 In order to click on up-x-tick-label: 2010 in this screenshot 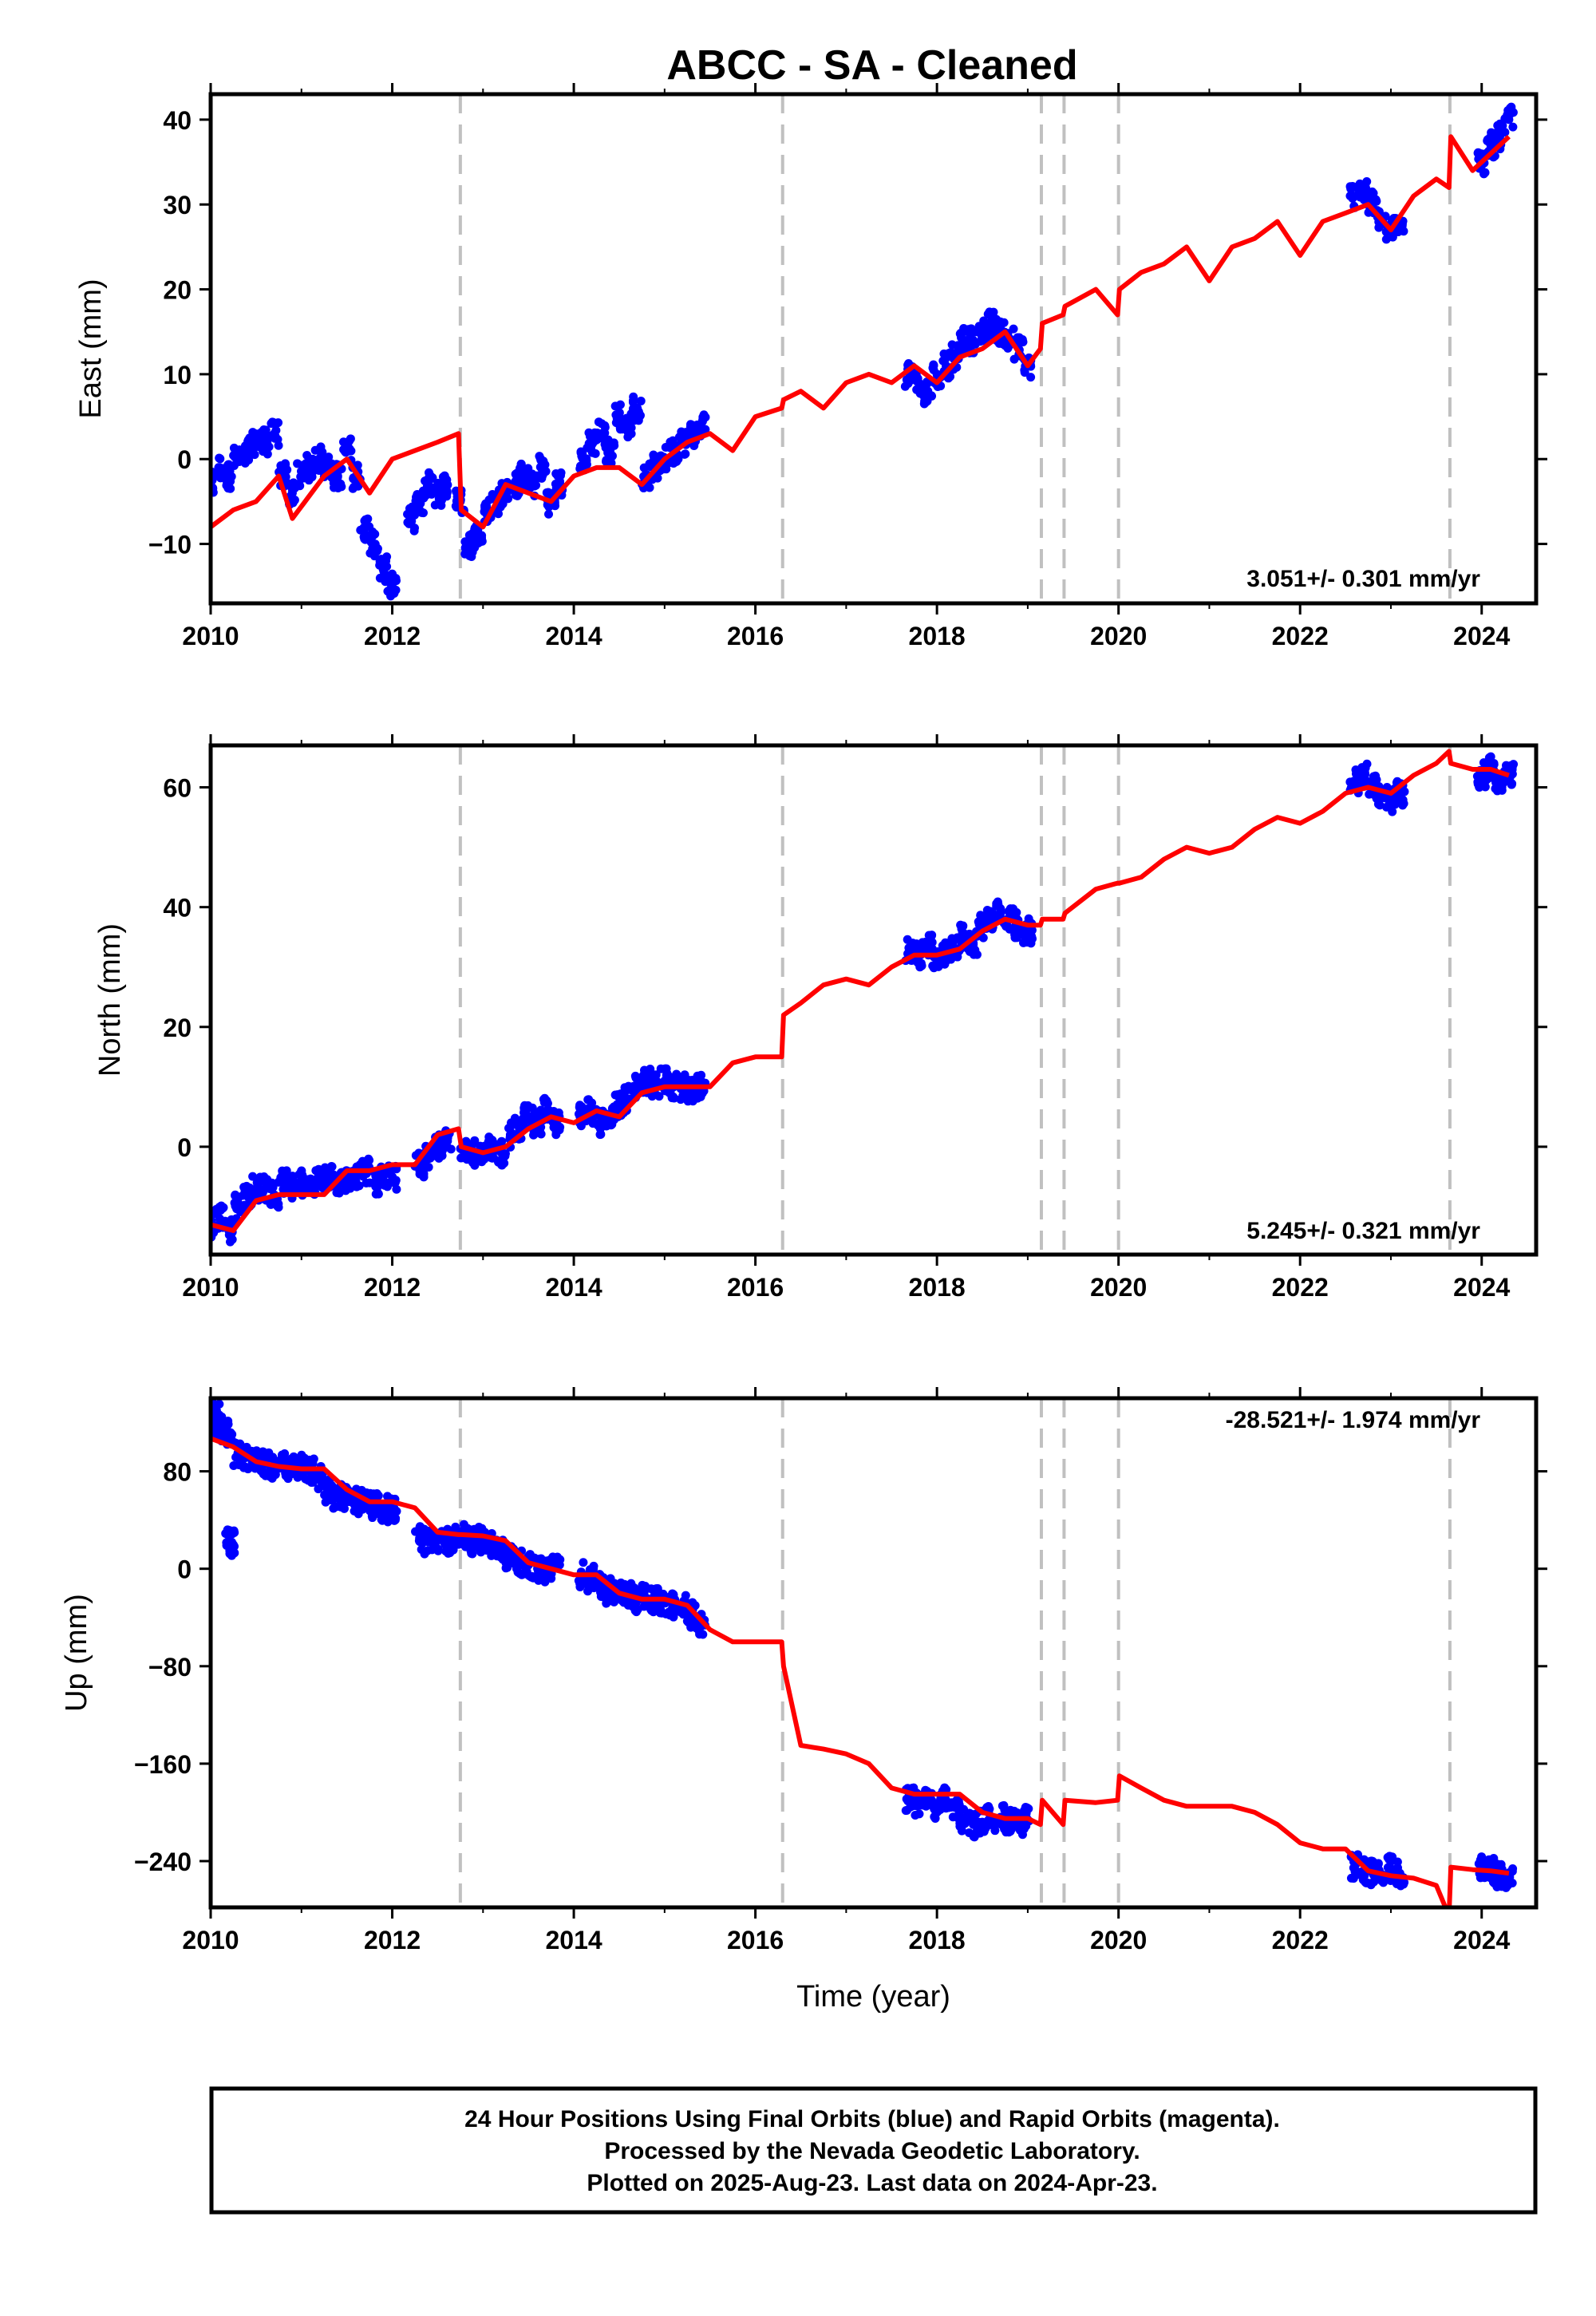, I will do `click(211, 1940)`.